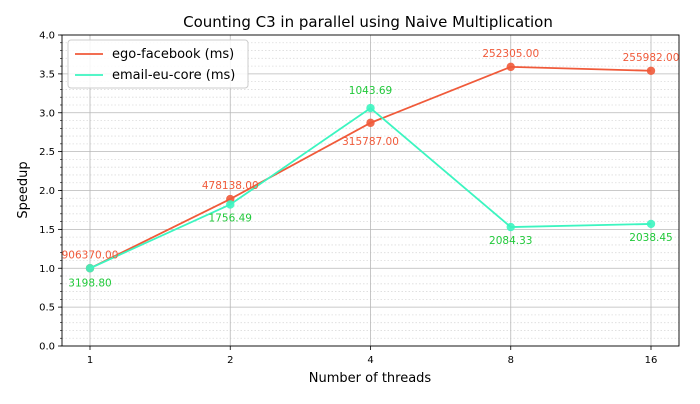  Describe the element at coordinates (90, 360) in the screenshot. I see `x-tick-label: 1` at that location.